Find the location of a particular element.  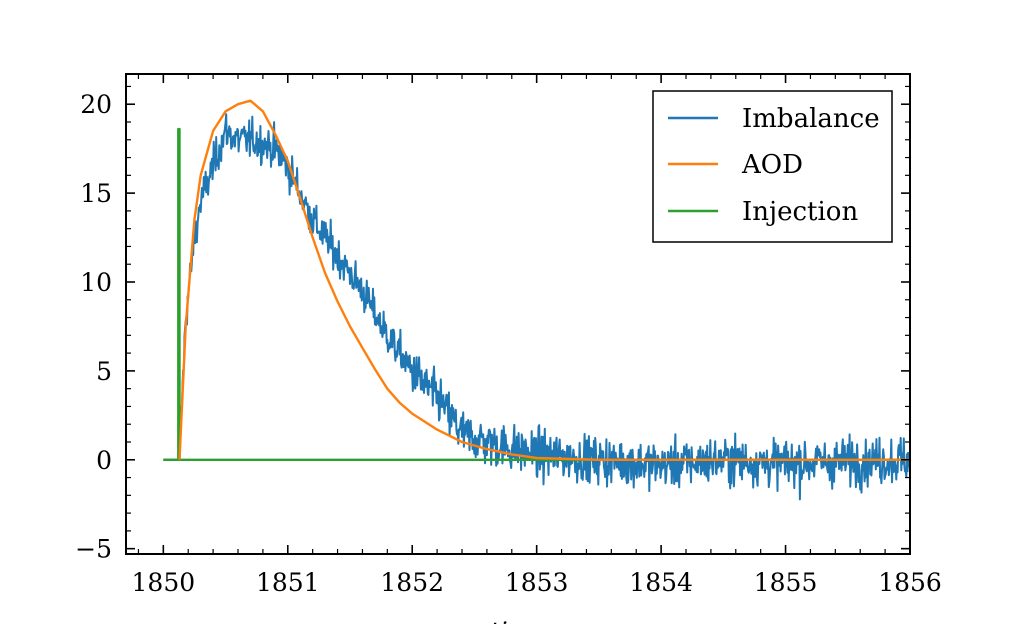

legend-label-aod: AOD is located at coordinates (772, 165).